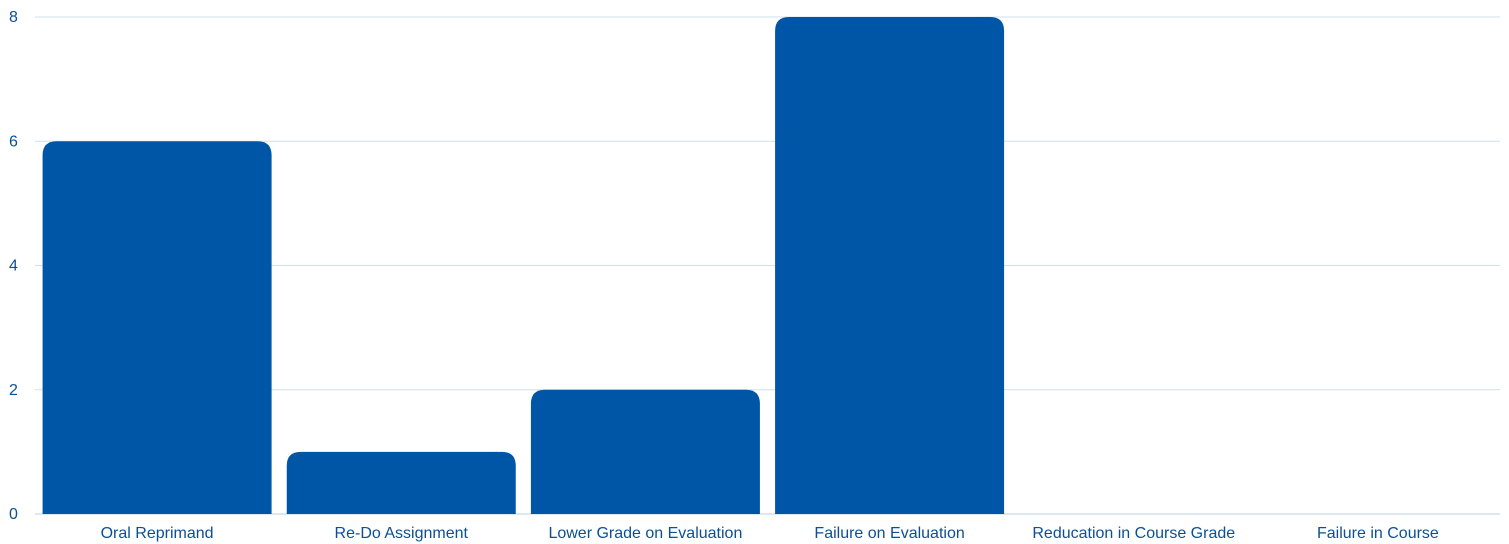 The image size is (1509, 544). I want to click on x-category-label: Failure in Course, so click(1378, 533).